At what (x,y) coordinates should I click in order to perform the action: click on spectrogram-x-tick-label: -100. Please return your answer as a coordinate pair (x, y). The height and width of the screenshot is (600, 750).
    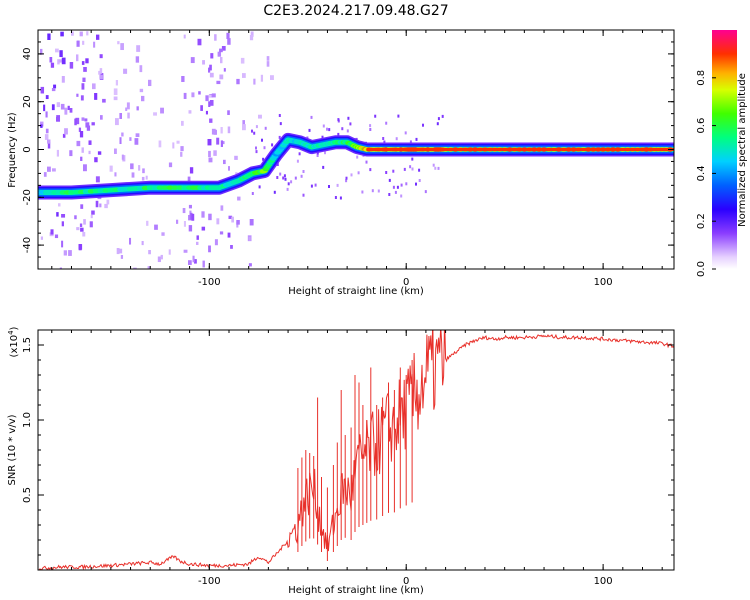
    Looking at the image, I should click on (209, 282).